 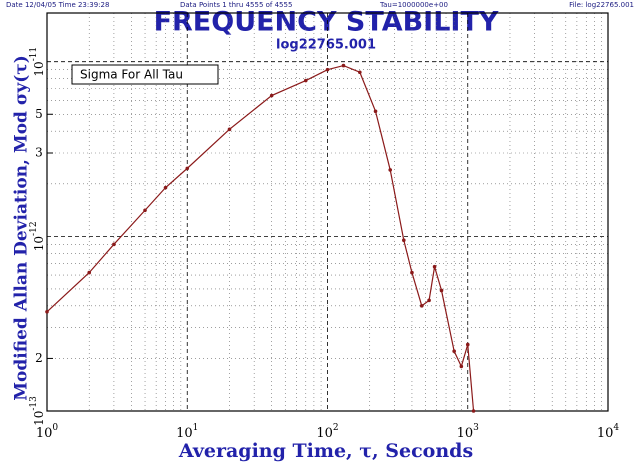 What do you see at coordinates (37, 62) in the screenshot?
I see `y-tick-label: 10-11` at bounding box center [37, 62].